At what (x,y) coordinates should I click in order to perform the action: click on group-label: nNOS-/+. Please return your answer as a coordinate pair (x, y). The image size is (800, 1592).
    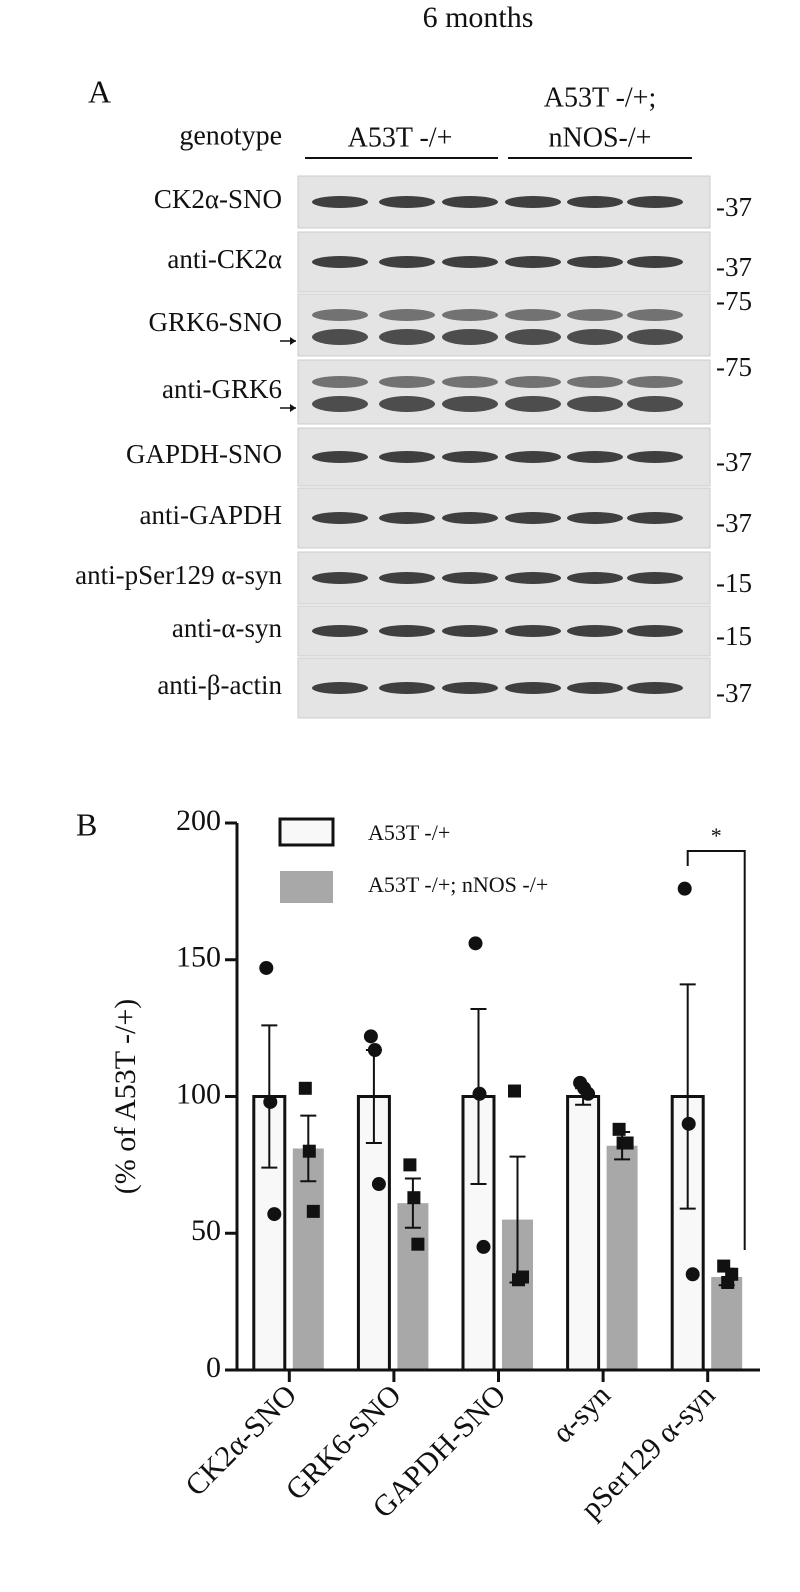
    Looking at the image, I should click on (600, 137).